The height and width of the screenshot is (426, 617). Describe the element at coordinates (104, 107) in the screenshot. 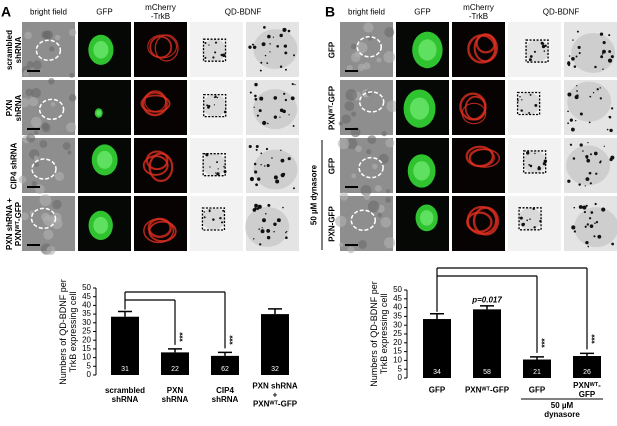

I see `micrograph` at that location.